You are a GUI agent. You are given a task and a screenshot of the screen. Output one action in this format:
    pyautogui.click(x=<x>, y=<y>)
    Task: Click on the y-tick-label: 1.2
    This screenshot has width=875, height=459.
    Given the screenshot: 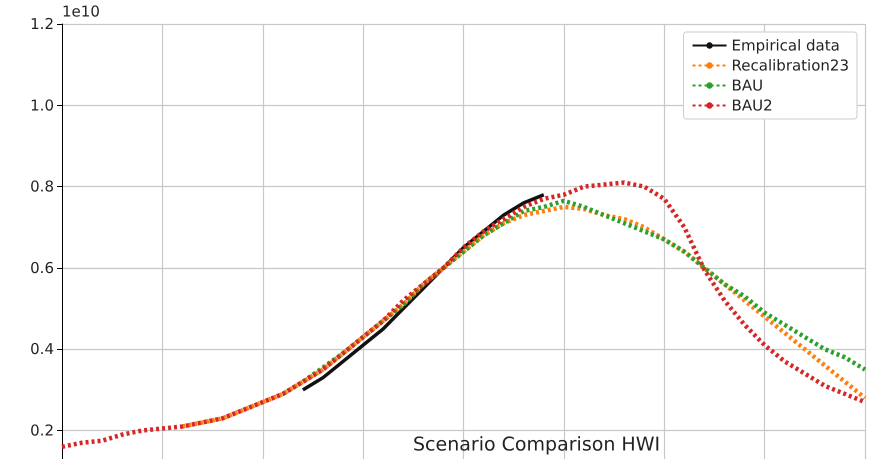 What is the action you would take?
    pyautogui.click(x=42, y=24)
    